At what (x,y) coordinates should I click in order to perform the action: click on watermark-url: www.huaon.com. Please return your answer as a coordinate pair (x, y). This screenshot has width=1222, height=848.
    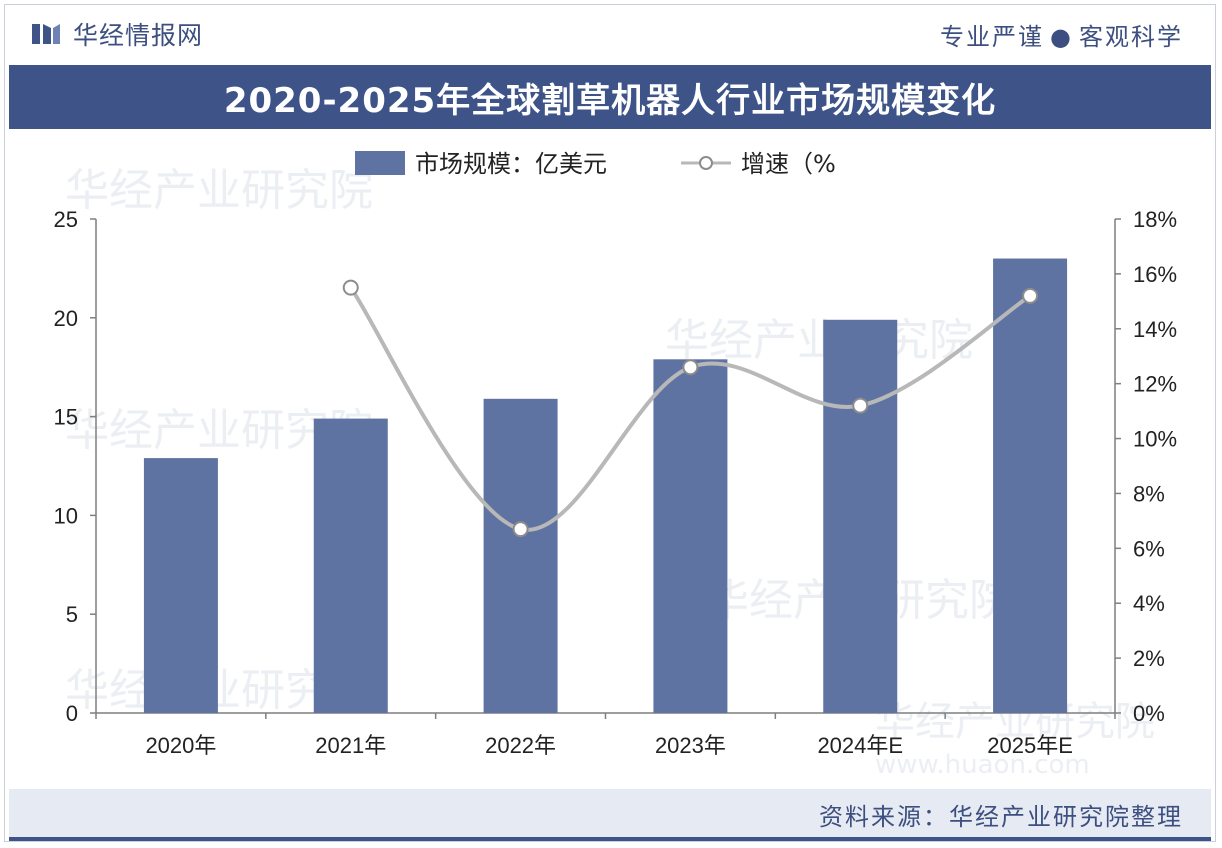
    Looking at the image, I should click on (982, 765).